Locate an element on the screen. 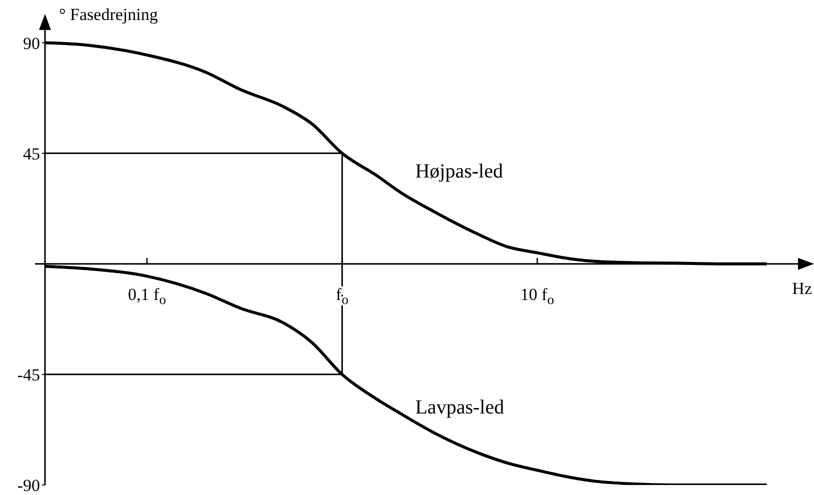  x-axis-title: Hz is located at coordinates (802, 288).